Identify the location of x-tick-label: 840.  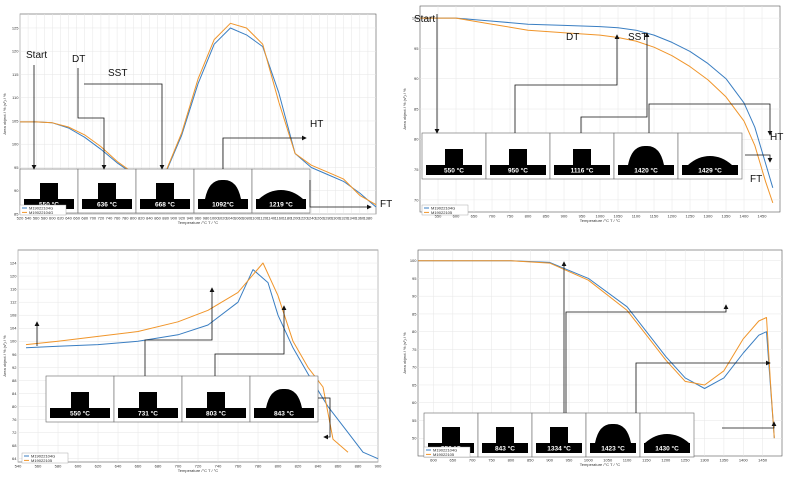
(149, 218).